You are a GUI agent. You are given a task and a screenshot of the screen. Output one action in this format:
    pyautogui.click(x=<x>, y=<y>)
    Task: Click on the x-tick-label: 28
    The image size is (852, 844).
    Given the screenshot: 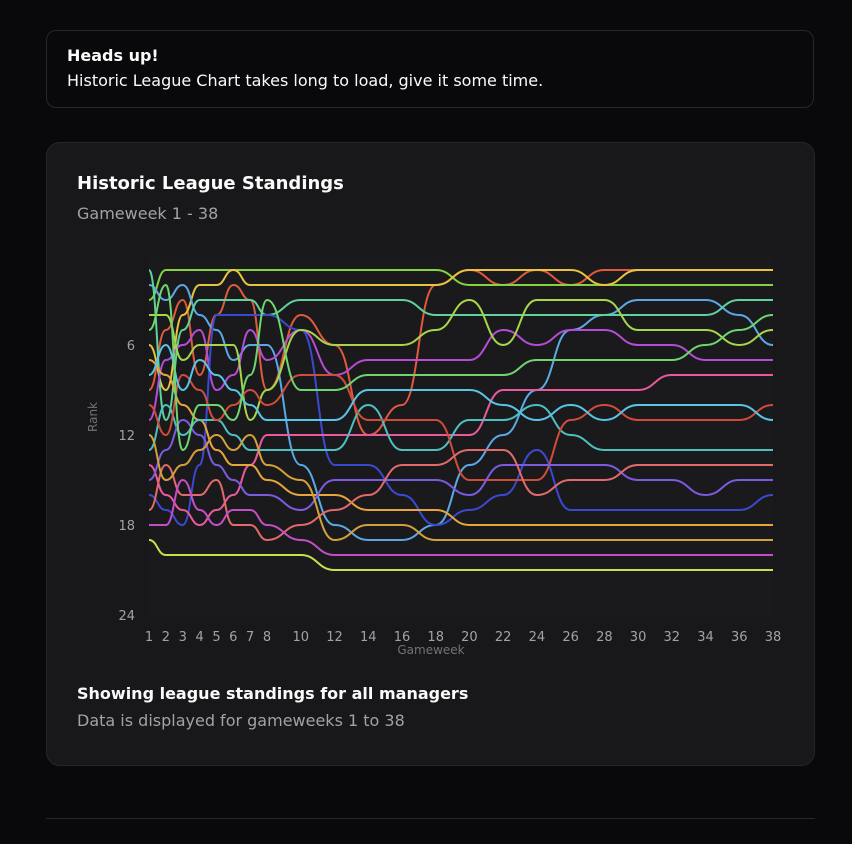 What is the action you would take?
    pyautogui.click(x=604, y=637)
    